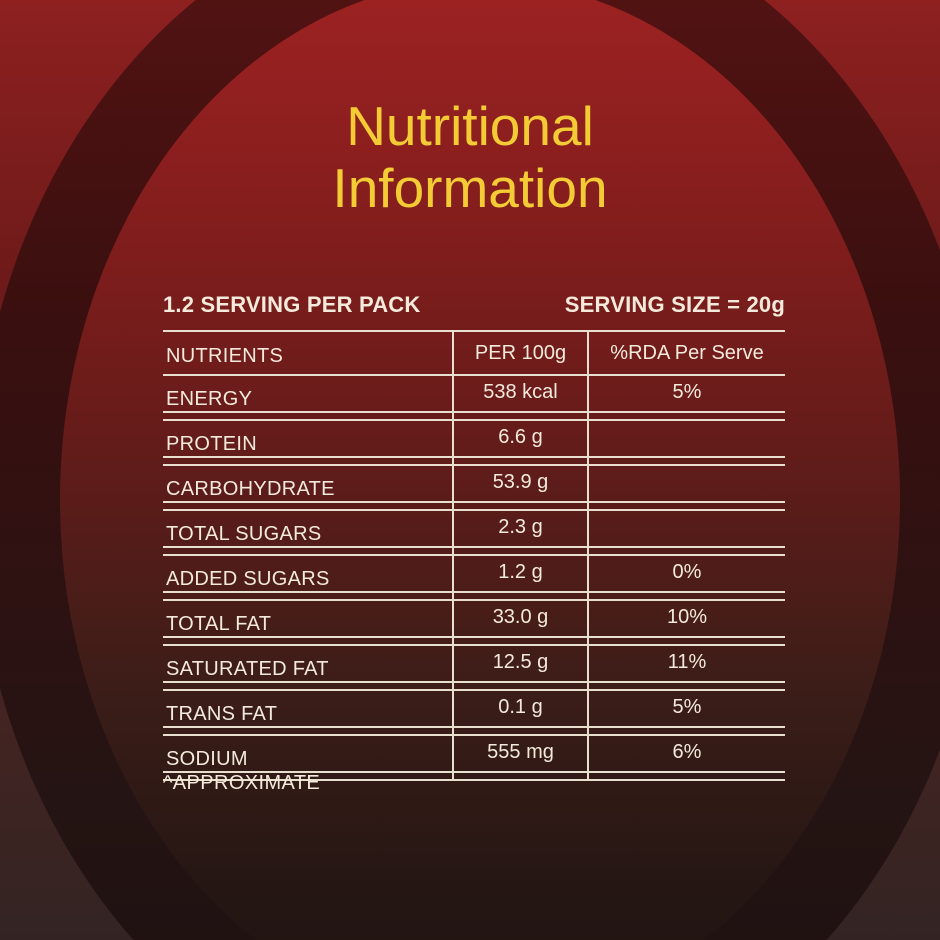 Image resolution: width=940 pixels, height=940 pixels. What do you see at coordinates (244, 534) in the screenshot?
I see `nutrient-label: TOTAL SUGARS` at bounding box center [244, 534].